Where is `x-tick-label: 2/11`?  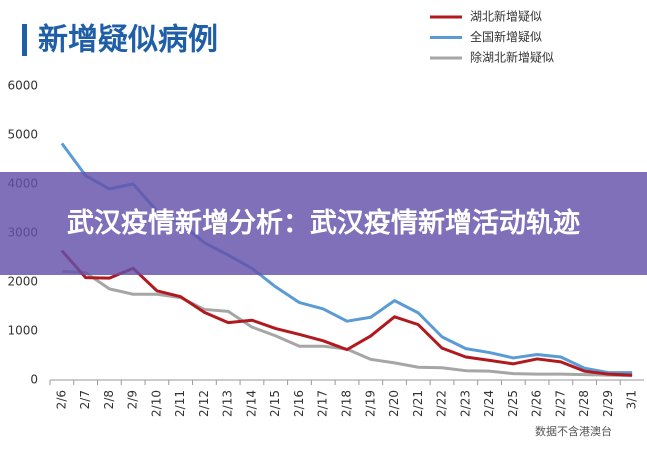 x-tick-label: 2/11 is located at coordinates (180, 403).